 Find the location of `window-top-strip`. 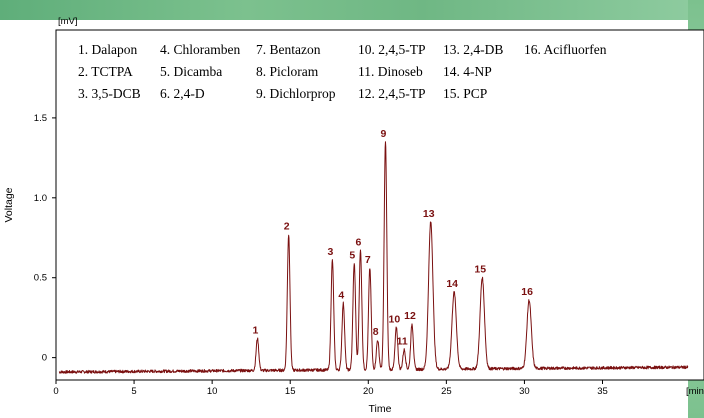

window-top-strip is located at coordinates (352, 10).